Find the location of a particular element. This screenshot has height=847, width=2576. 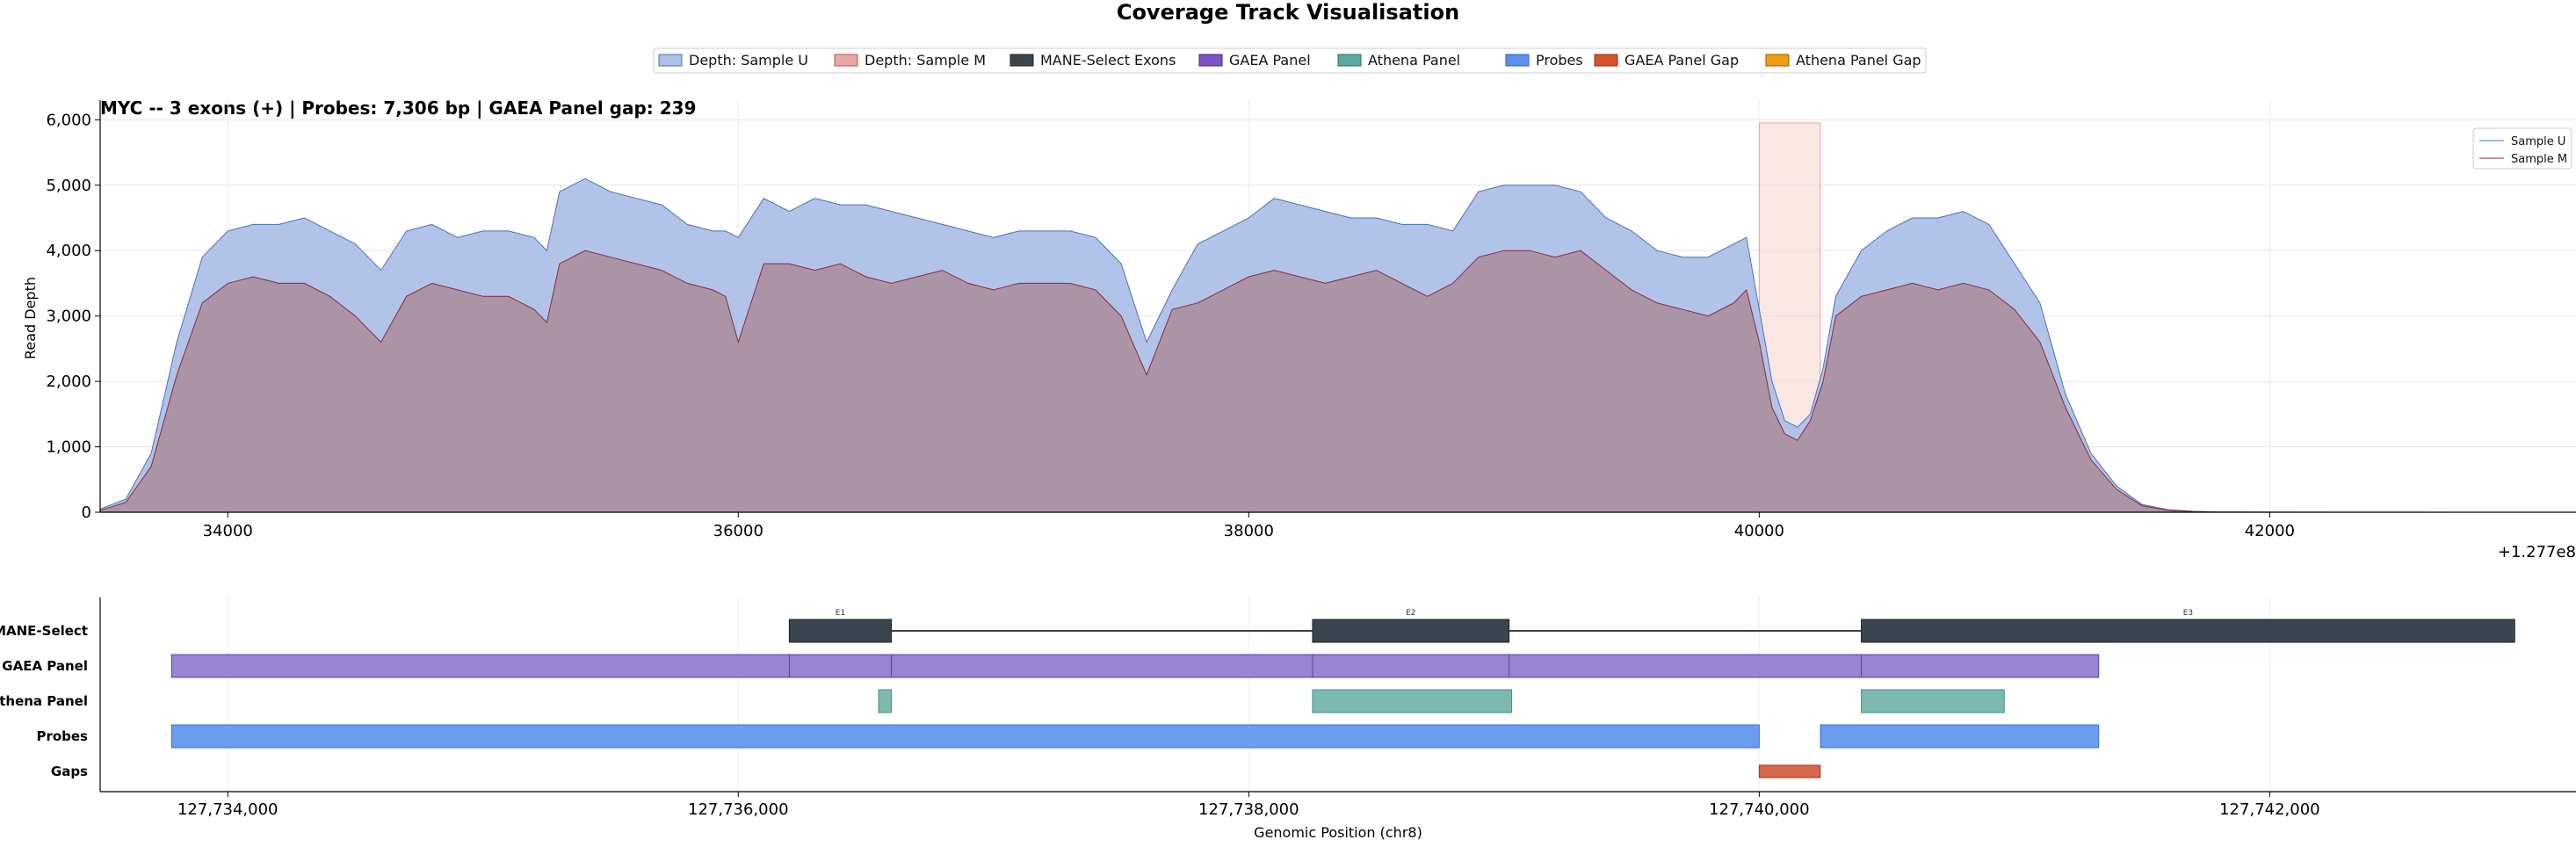

track-label-3: Probes is located at coordinates (62, 736).